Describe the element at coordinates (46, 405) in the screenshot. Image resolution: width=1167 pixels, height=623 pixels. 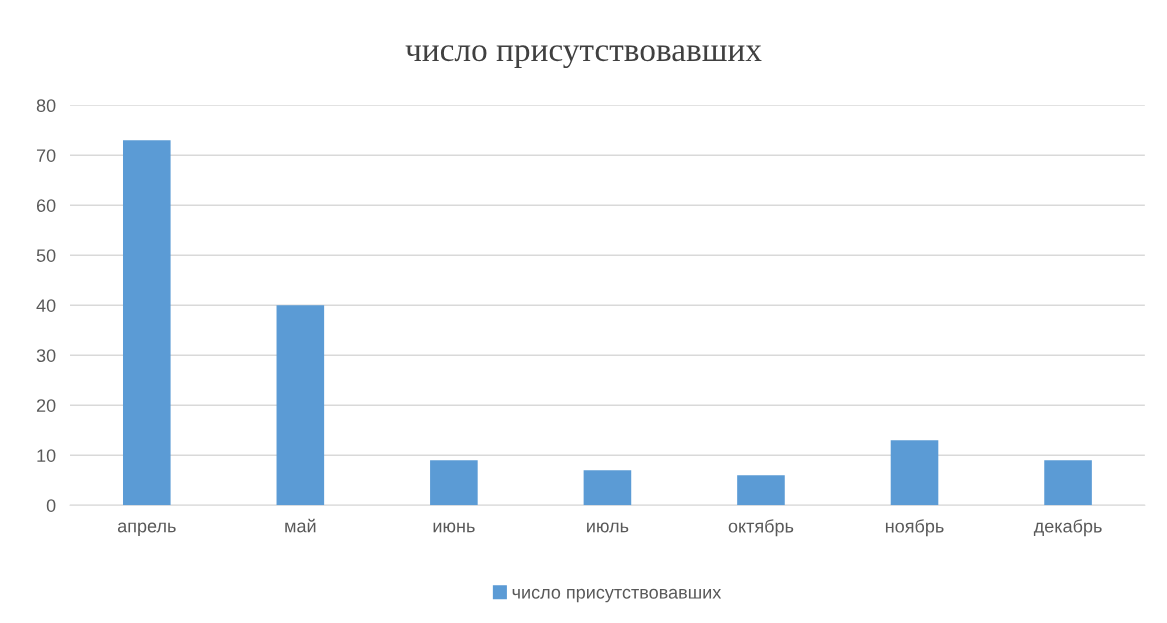
I see `y-tick-label: 20` at that location.